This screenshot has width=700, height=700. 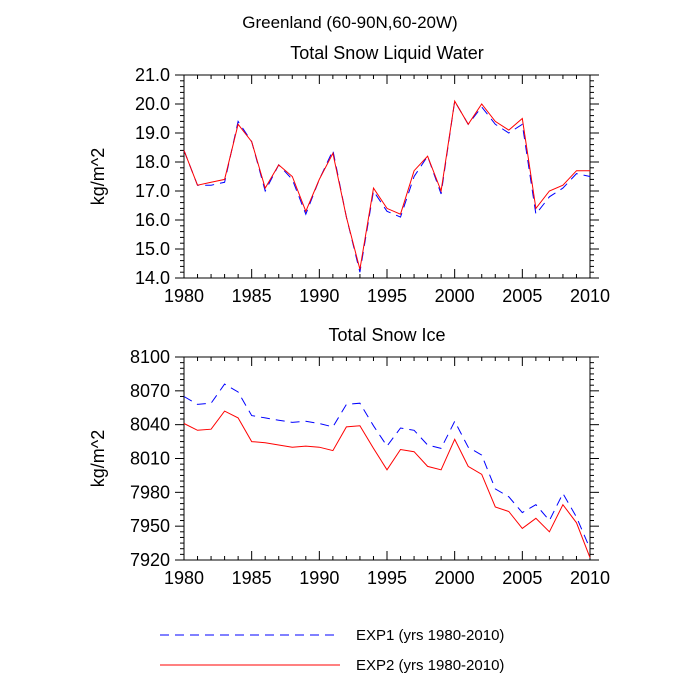 I want to click on y-tick-label: 7920, so click(x=150, y=560).